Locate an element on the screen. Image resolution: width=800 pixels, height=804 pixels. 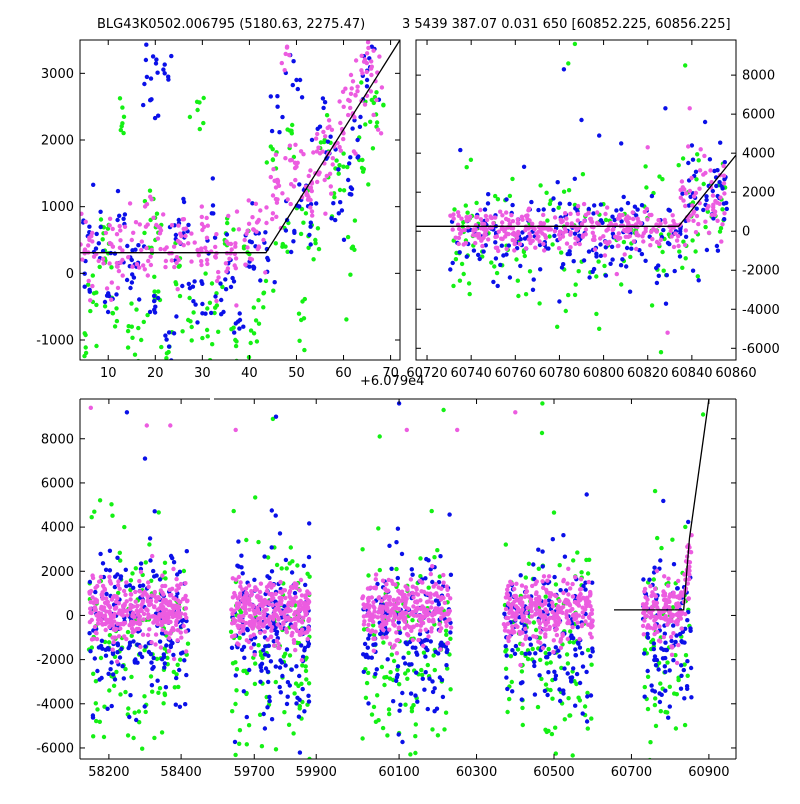
bottom-ytick-label: 2000 is located at coordinates (57, 572).